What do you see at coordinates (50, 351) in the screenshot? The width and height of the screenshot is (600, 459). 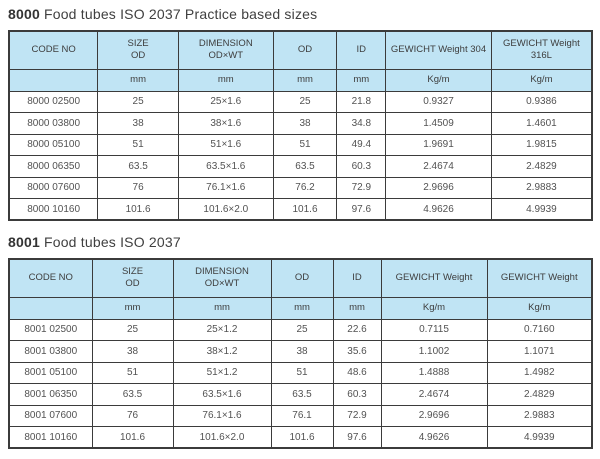 I see `table-cell: 8001 03800` at bounding box center [50, 351].